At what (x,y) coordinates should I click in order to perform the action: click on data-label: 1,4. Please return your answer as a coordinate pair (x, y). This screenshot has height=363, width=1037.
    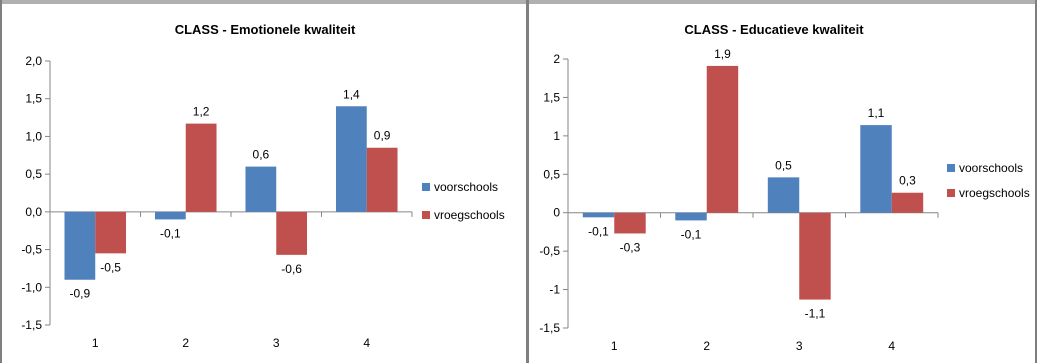
    Looking at the image, I should click on (351, 94).